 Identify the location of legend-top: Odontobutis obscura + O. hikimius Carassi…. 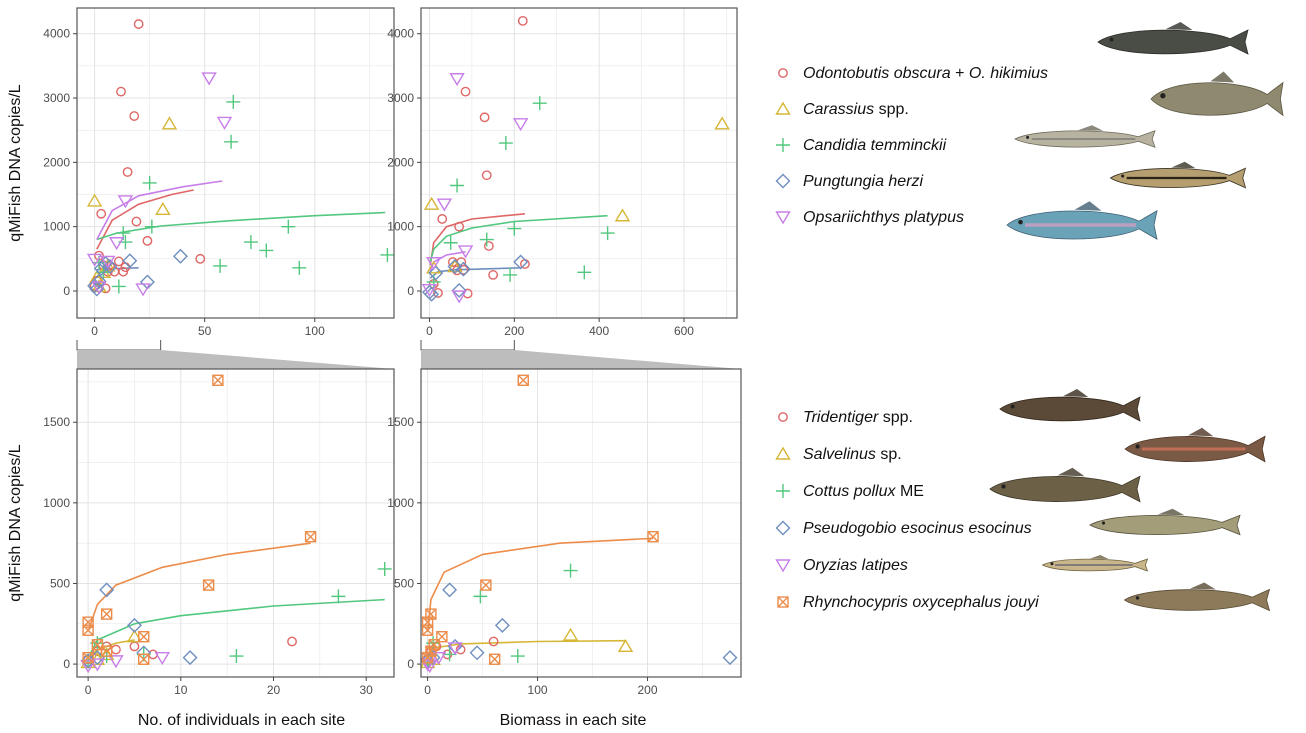
(911, 145).